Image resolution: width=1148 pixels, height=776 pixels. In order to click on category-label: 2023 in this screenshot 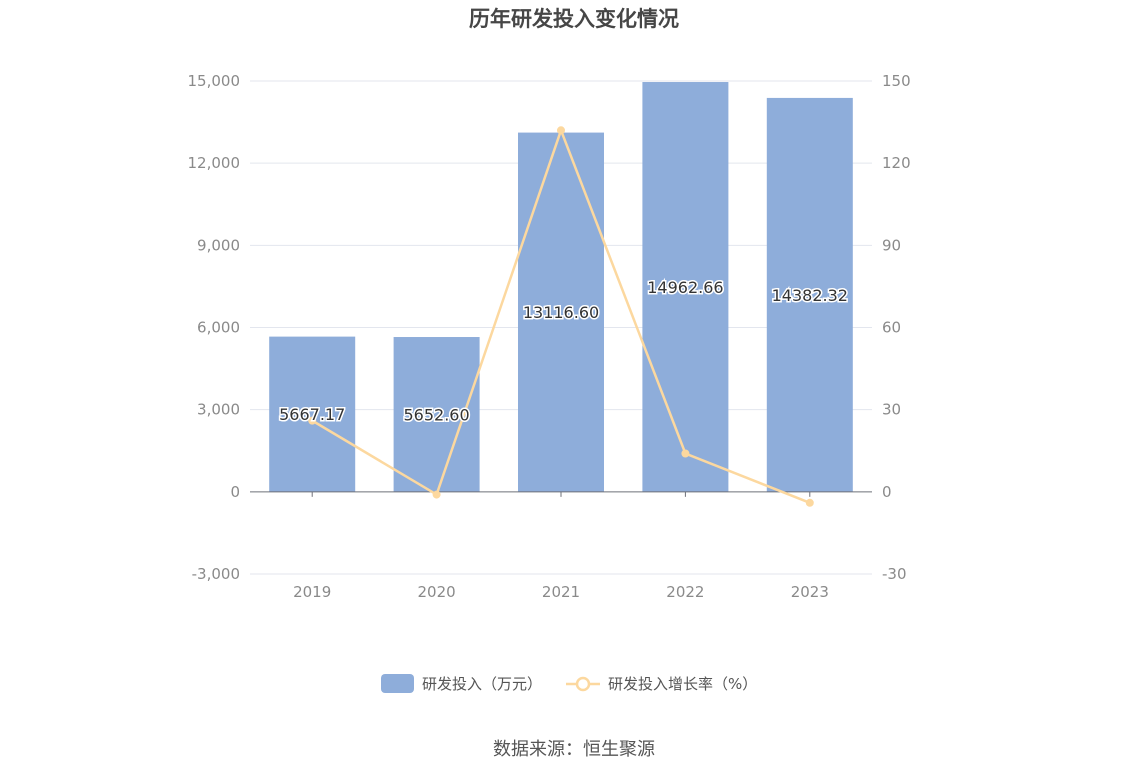, I will do `click(810, 592)`.